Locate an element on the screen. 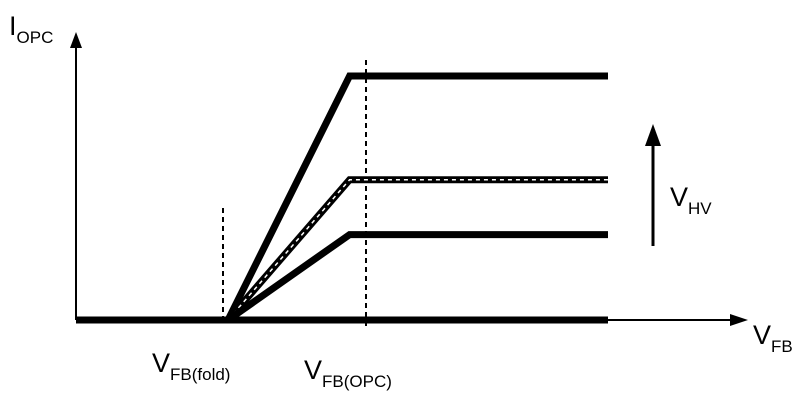 This screenshot has height=395, width=809. vhv-arrow-head is located at coordinates (653, 135).